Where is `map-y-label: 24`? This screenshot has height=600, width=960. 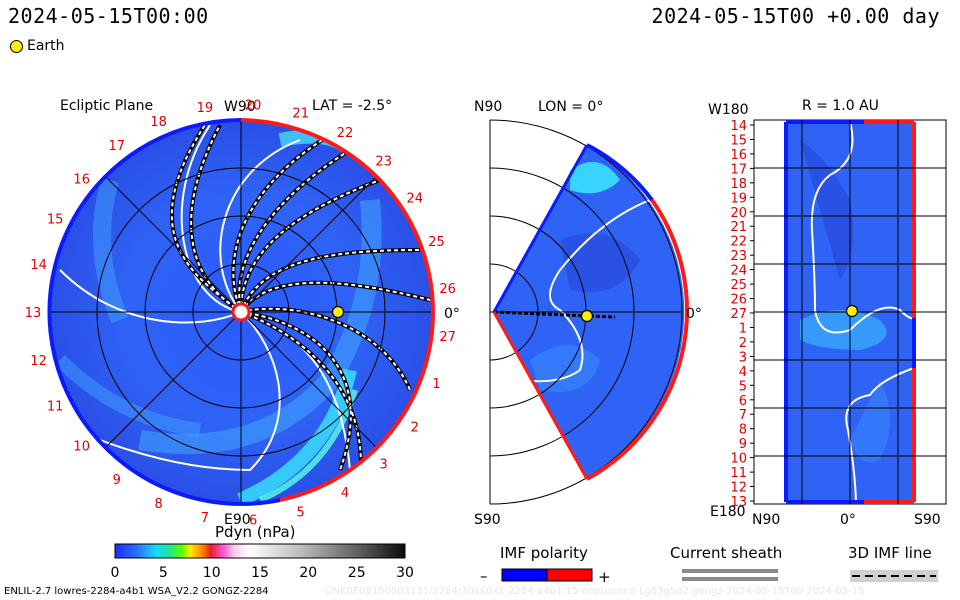
map-y-label: 24 is located at coordinates (738, 271).